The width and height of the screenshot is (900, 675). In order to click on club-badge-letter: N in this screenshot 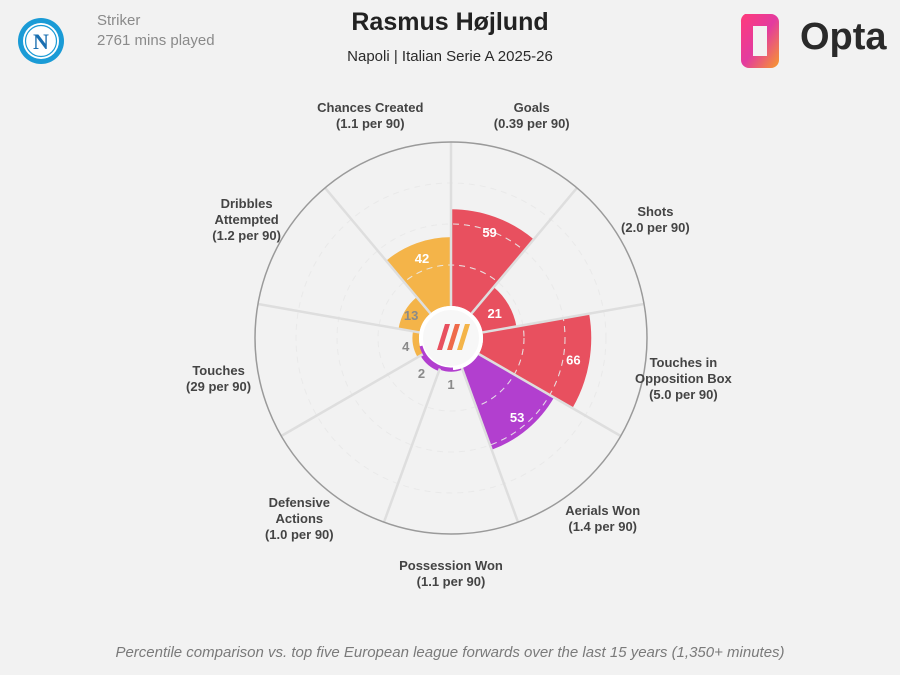, I will do `click(41, 41)`.